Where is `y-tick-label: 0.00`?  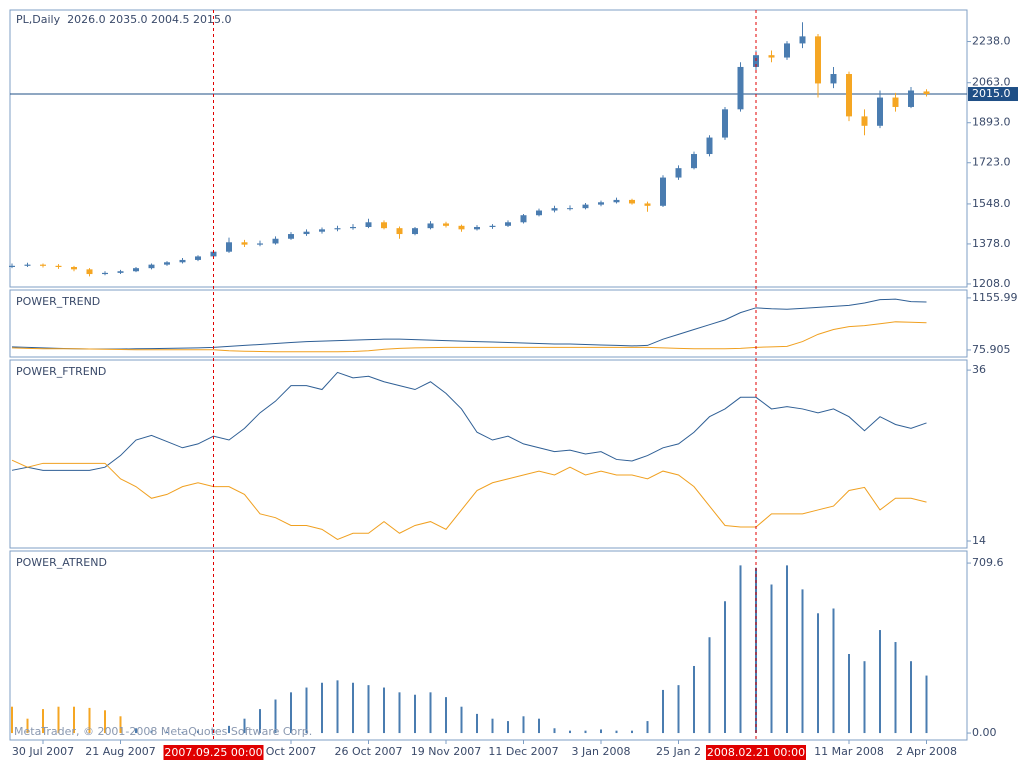 y-tick-label: 0.00 is located at coordinates (984, 732).